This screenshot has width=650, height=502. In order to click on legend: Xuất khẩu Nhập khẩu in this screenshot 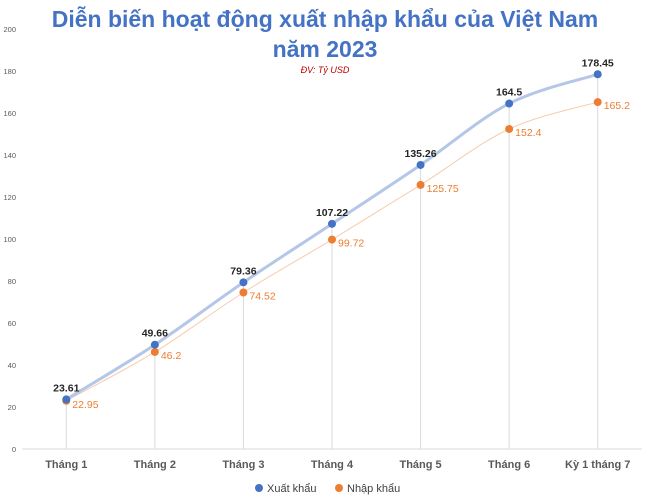, I will do `click(327, 489)`.